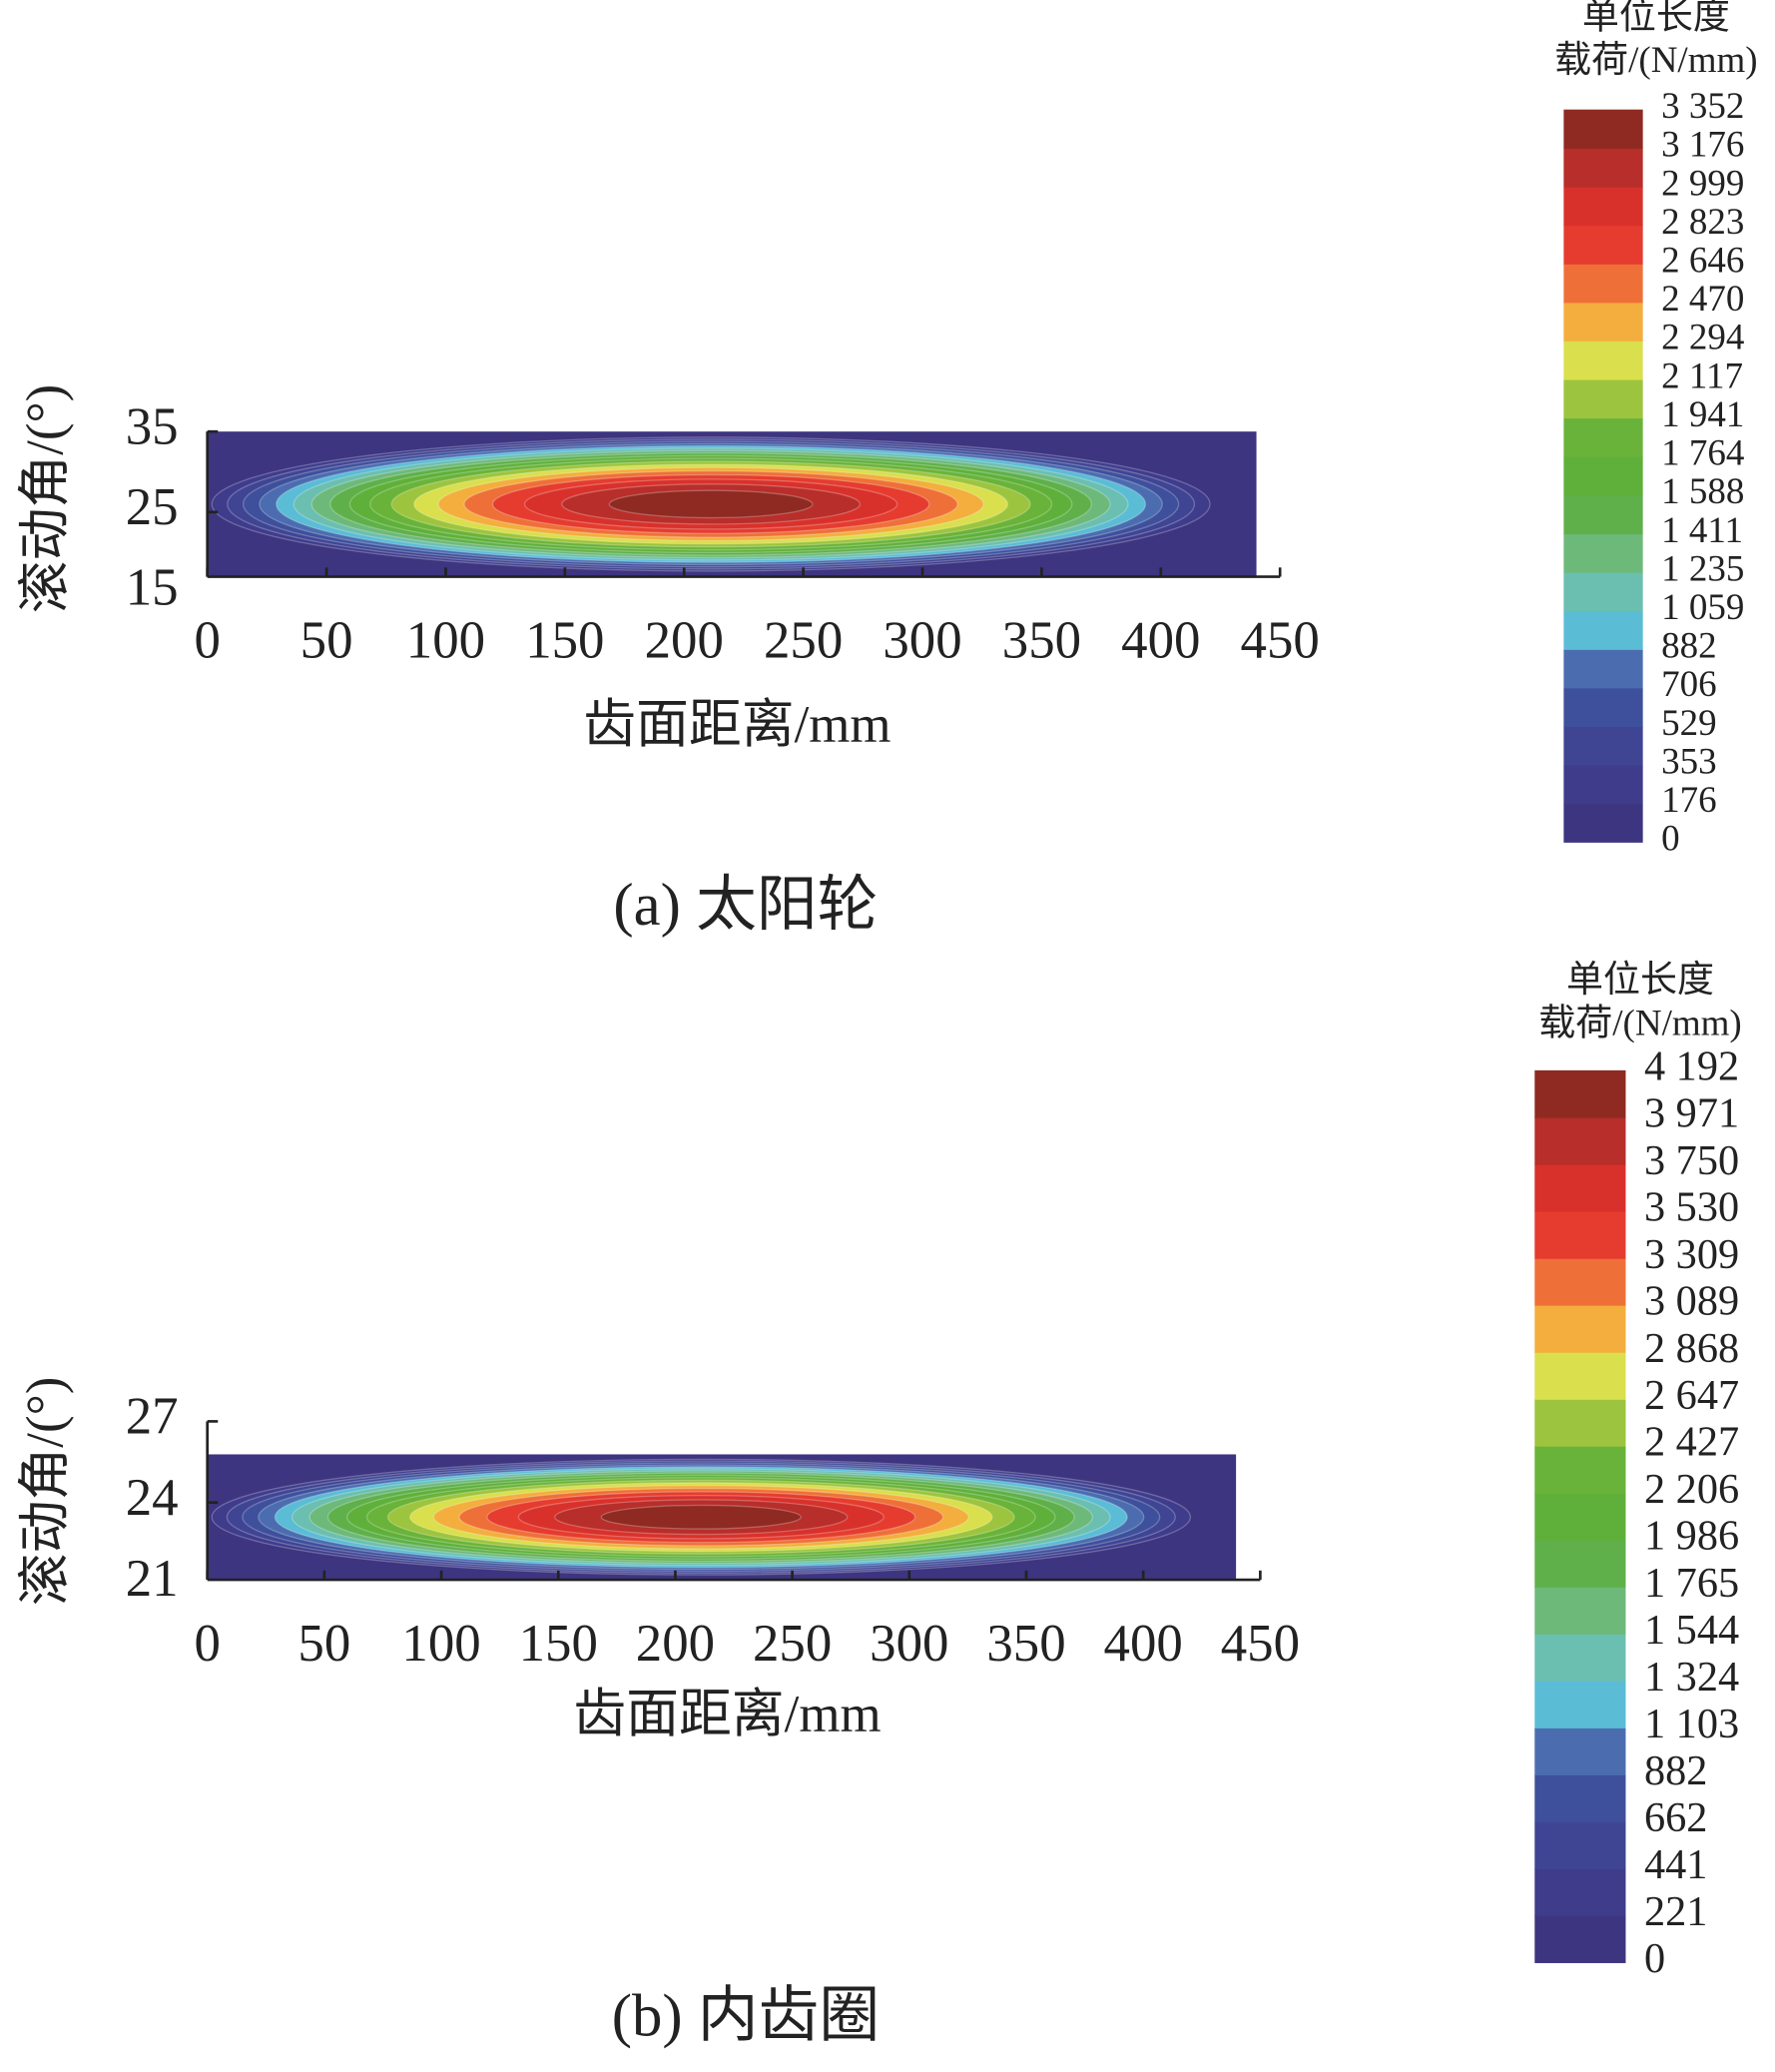  What do you see at coordinates (1702, 338) in the screenshot?
I see `colorbar-label: 2 294` at bounding box center [1702, 338].